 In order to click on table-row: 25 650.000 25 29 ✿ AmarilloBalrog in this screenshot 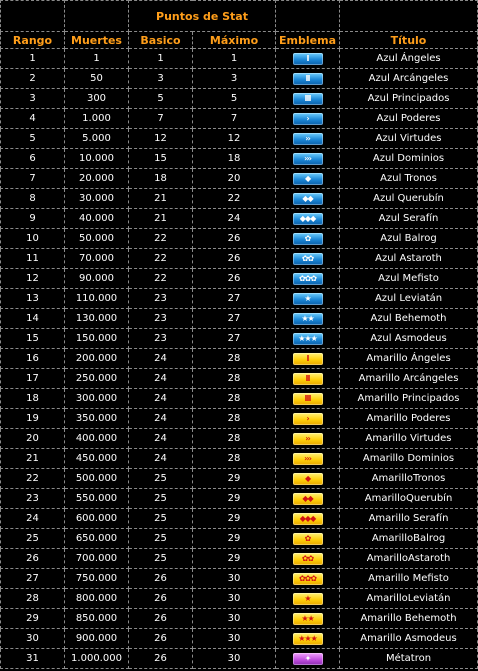, I will do `click(239, 538)`.